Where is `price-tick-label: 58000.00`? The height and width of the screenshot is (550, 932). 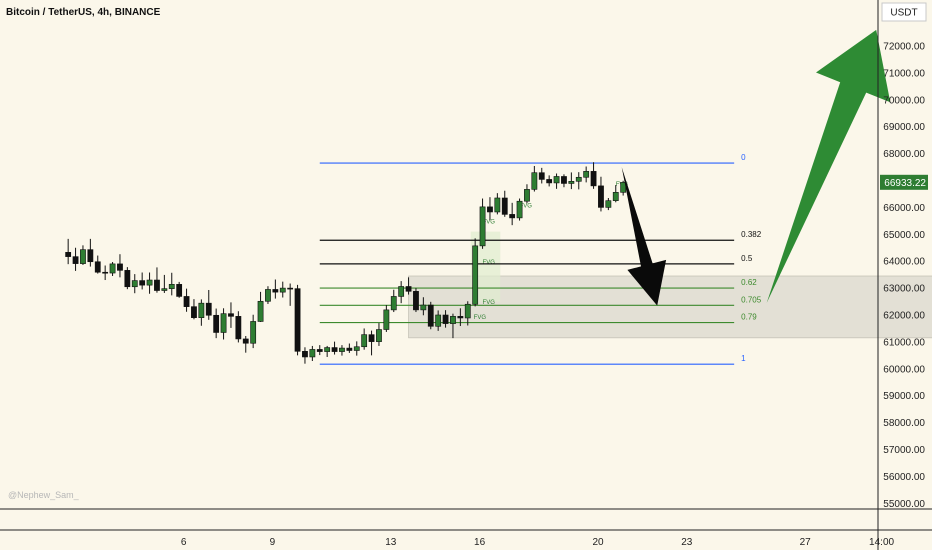 price-tick-label: 58000.00 is located at coordinates (904, 423).